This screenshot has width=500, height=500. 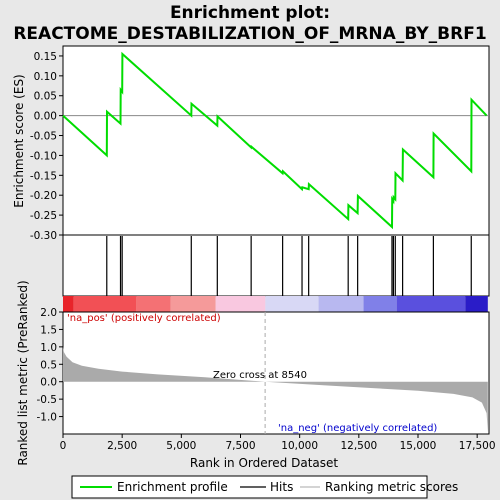 What do you see at coordinates (172, 487) in the screenshot?
I see `legend-enrichment-label: Enrichment profile` at bounding box center [172, 487].